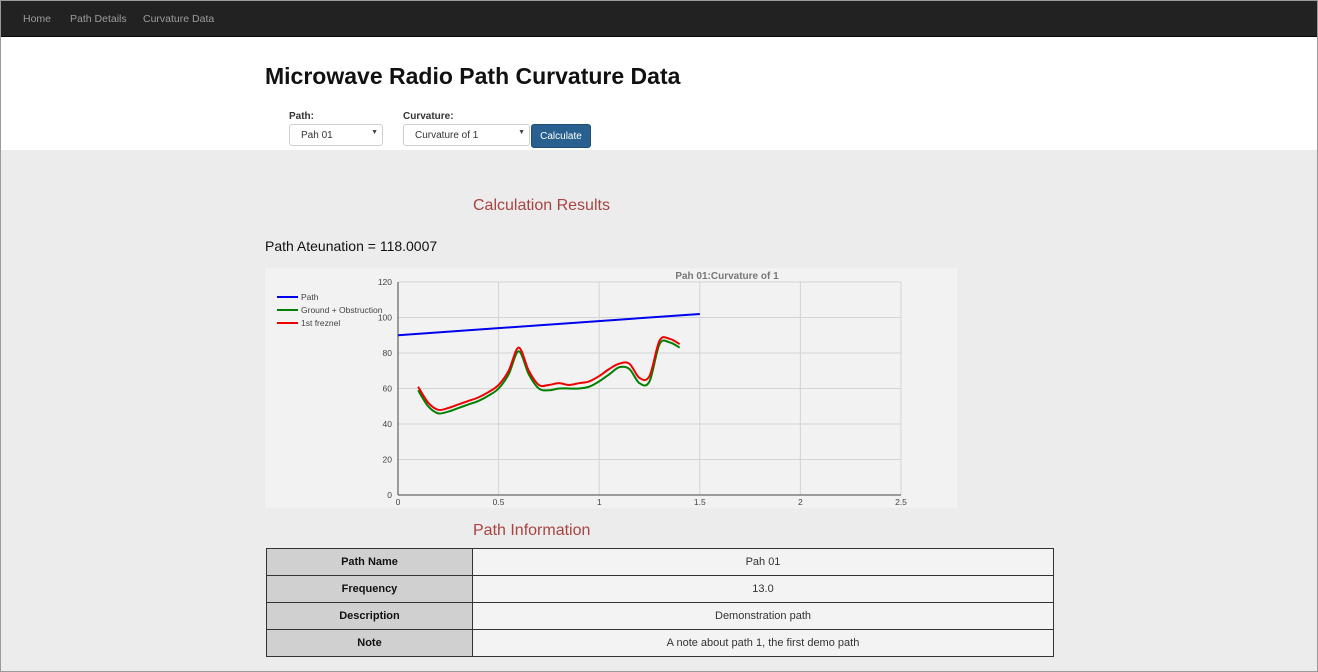  I want to click on curvature-label: Curvature:, so click(428, 116).